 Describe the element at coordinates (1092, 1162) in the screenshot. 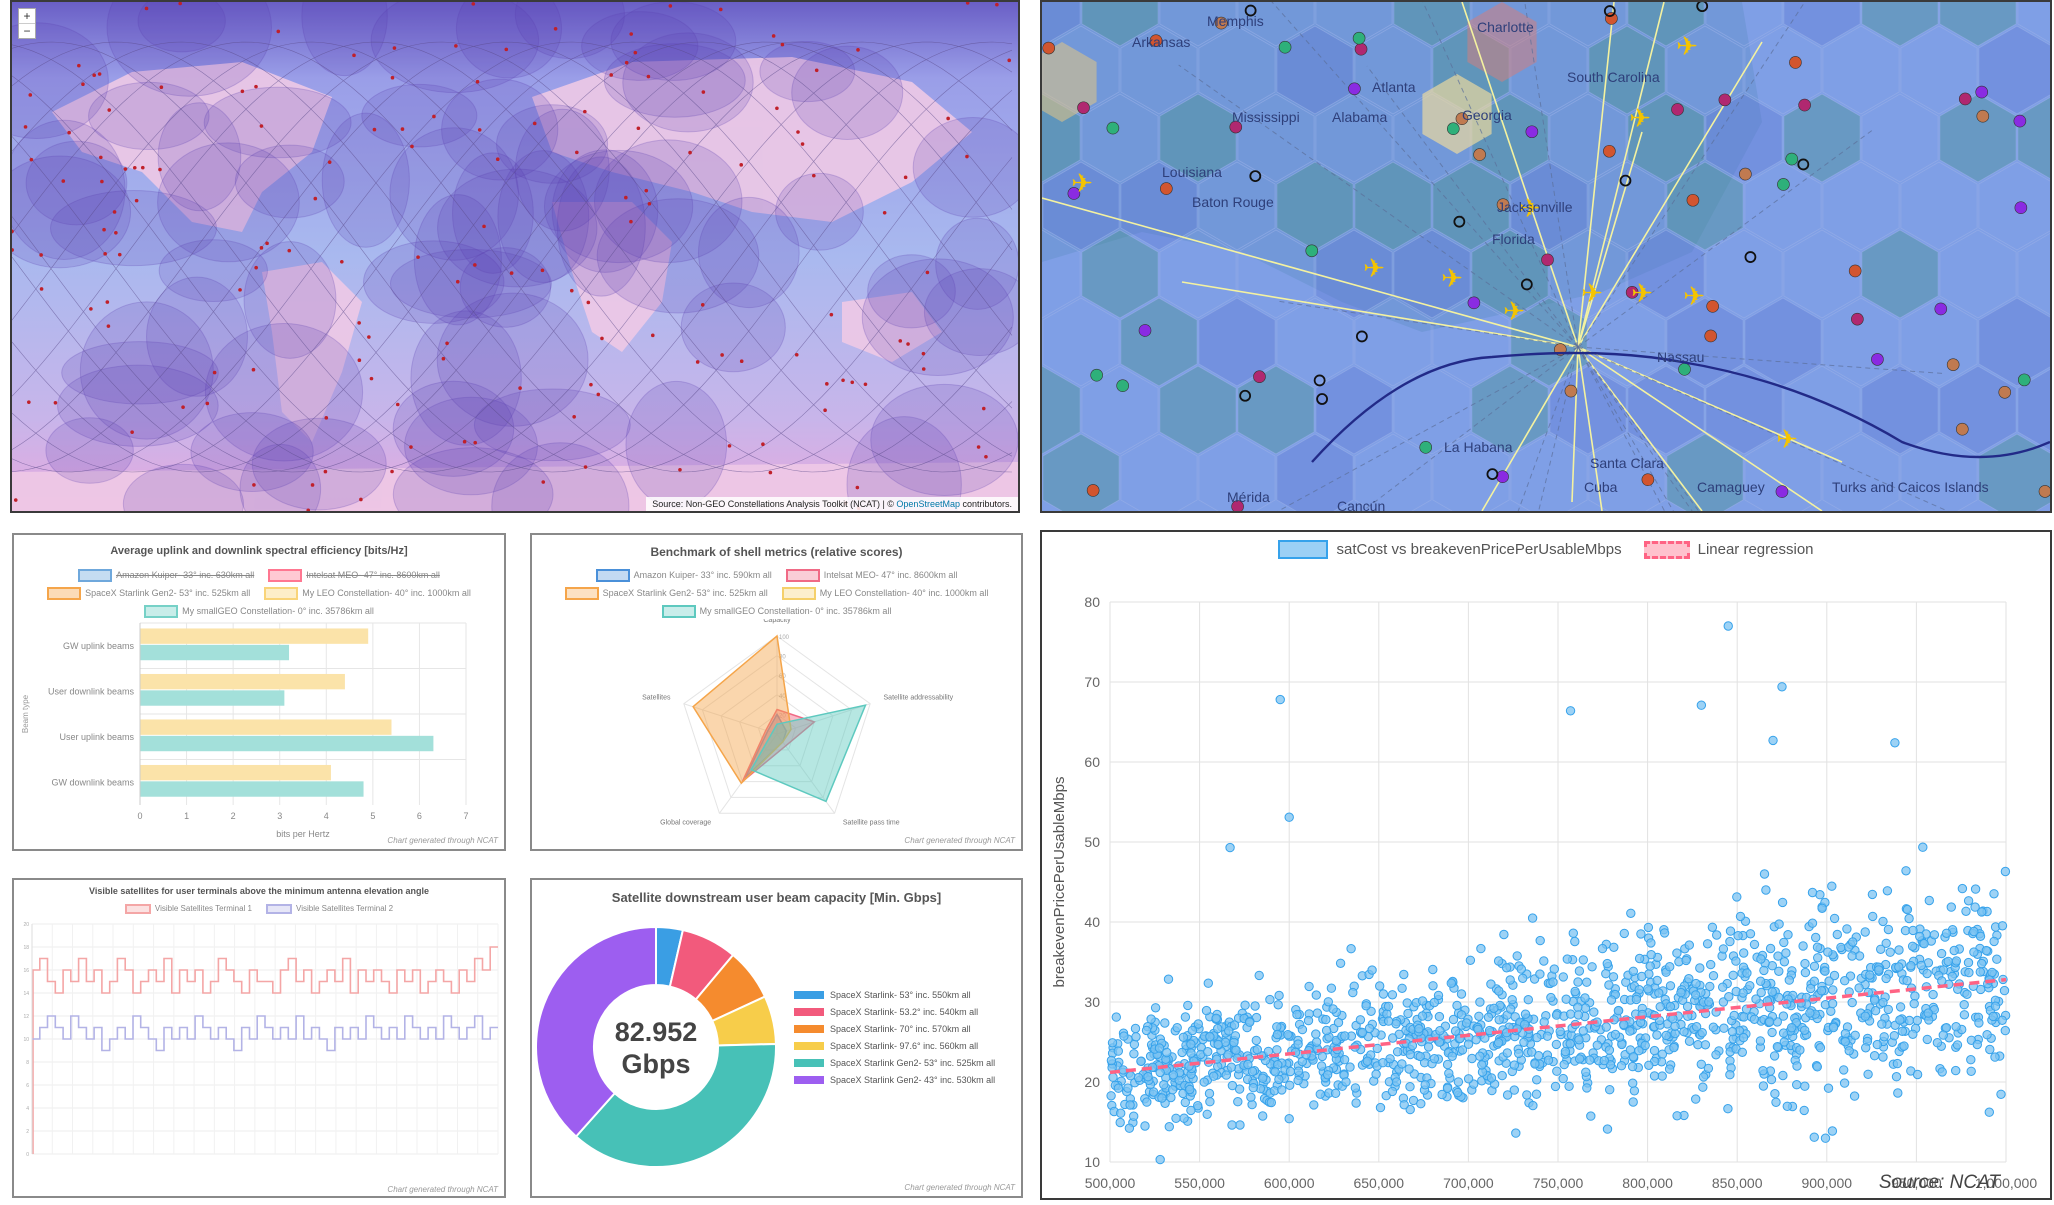

I see `scatter-y-tick: 10` at that location.